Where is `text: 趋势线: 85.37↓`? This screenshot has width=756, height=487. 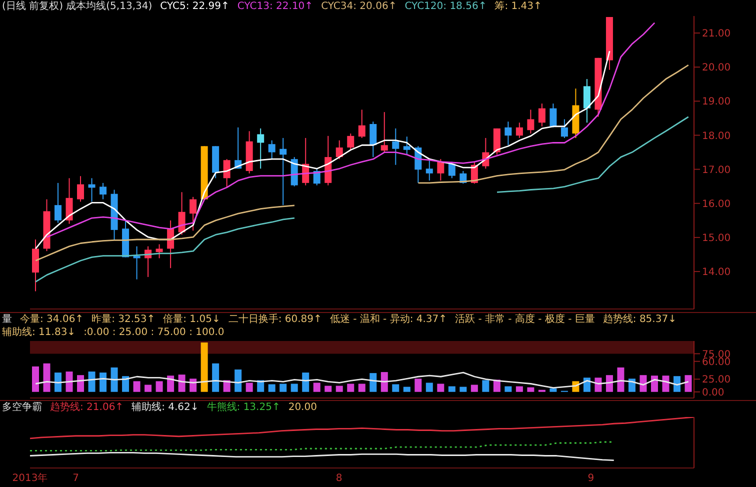 text: 趋势线: 85.37↓ is located at coordinates (639, 320).